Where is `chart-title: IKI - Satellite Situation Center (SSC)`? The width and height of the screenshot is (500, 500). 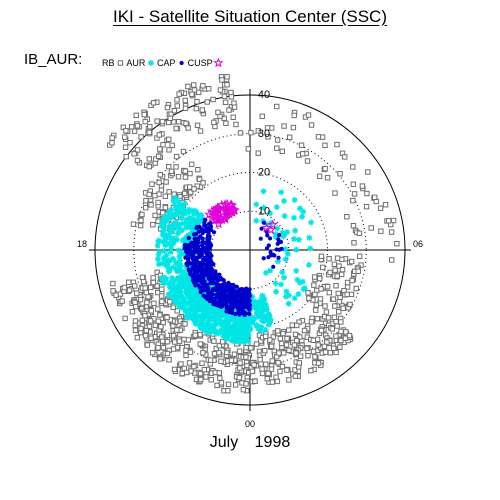 chart-title: IKI - Satellite Situation Center (SSC) is located at coordinates (249, 16).